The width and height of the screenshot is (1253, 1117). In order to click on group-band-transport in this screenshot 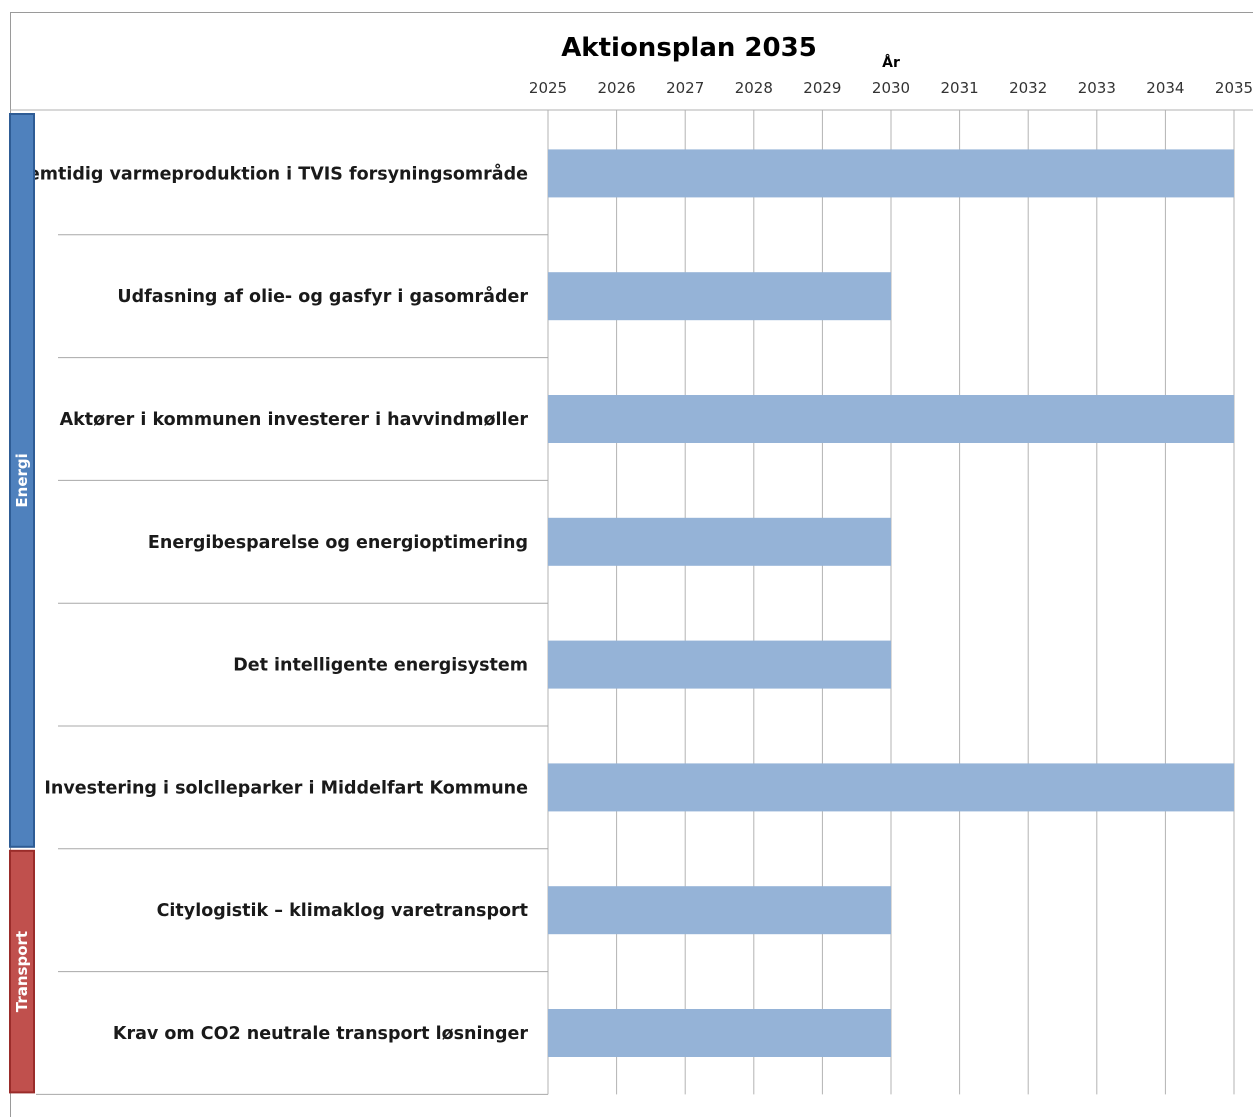, I will do `click(22, 971)`.